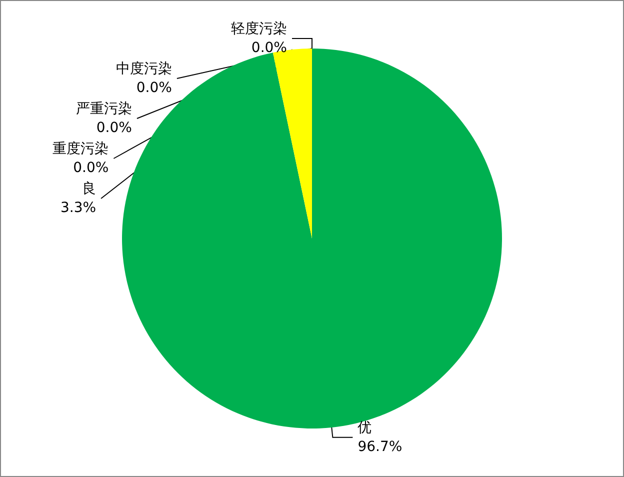  What do you see at coordinates (89, 189) in the screenshot?
I see `slice-label: 良` at bounding box center [89, 189].